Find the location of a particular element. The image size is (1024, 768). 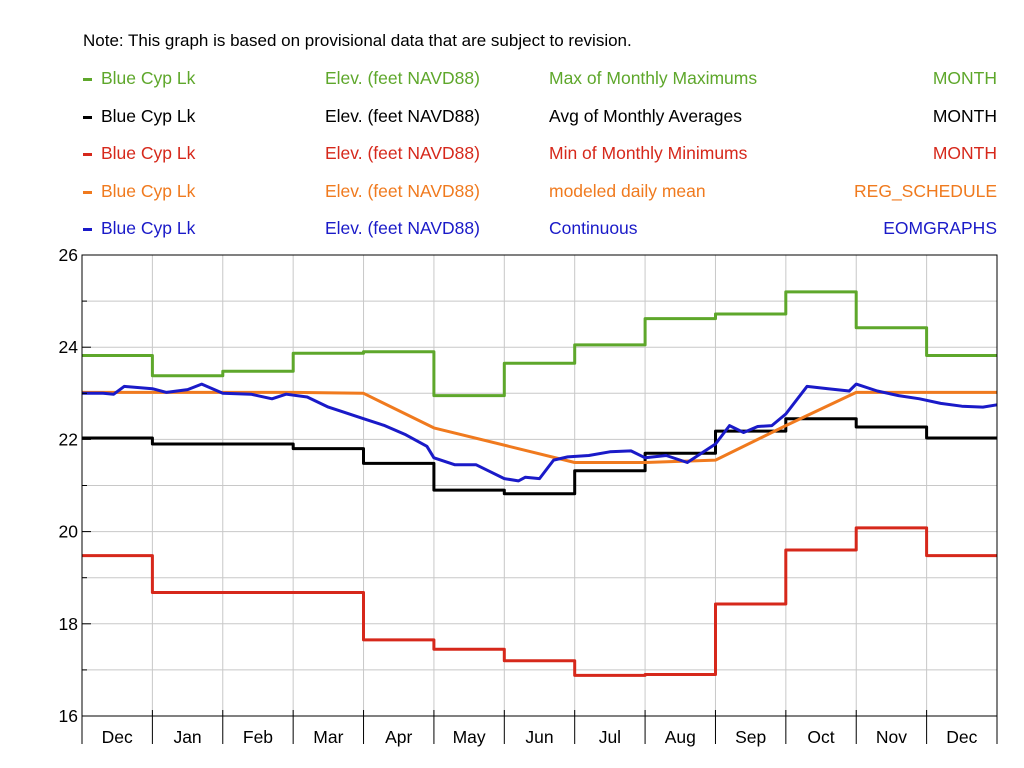

legend-statistic: modeled daily mean is located at coordinates (627, 191).